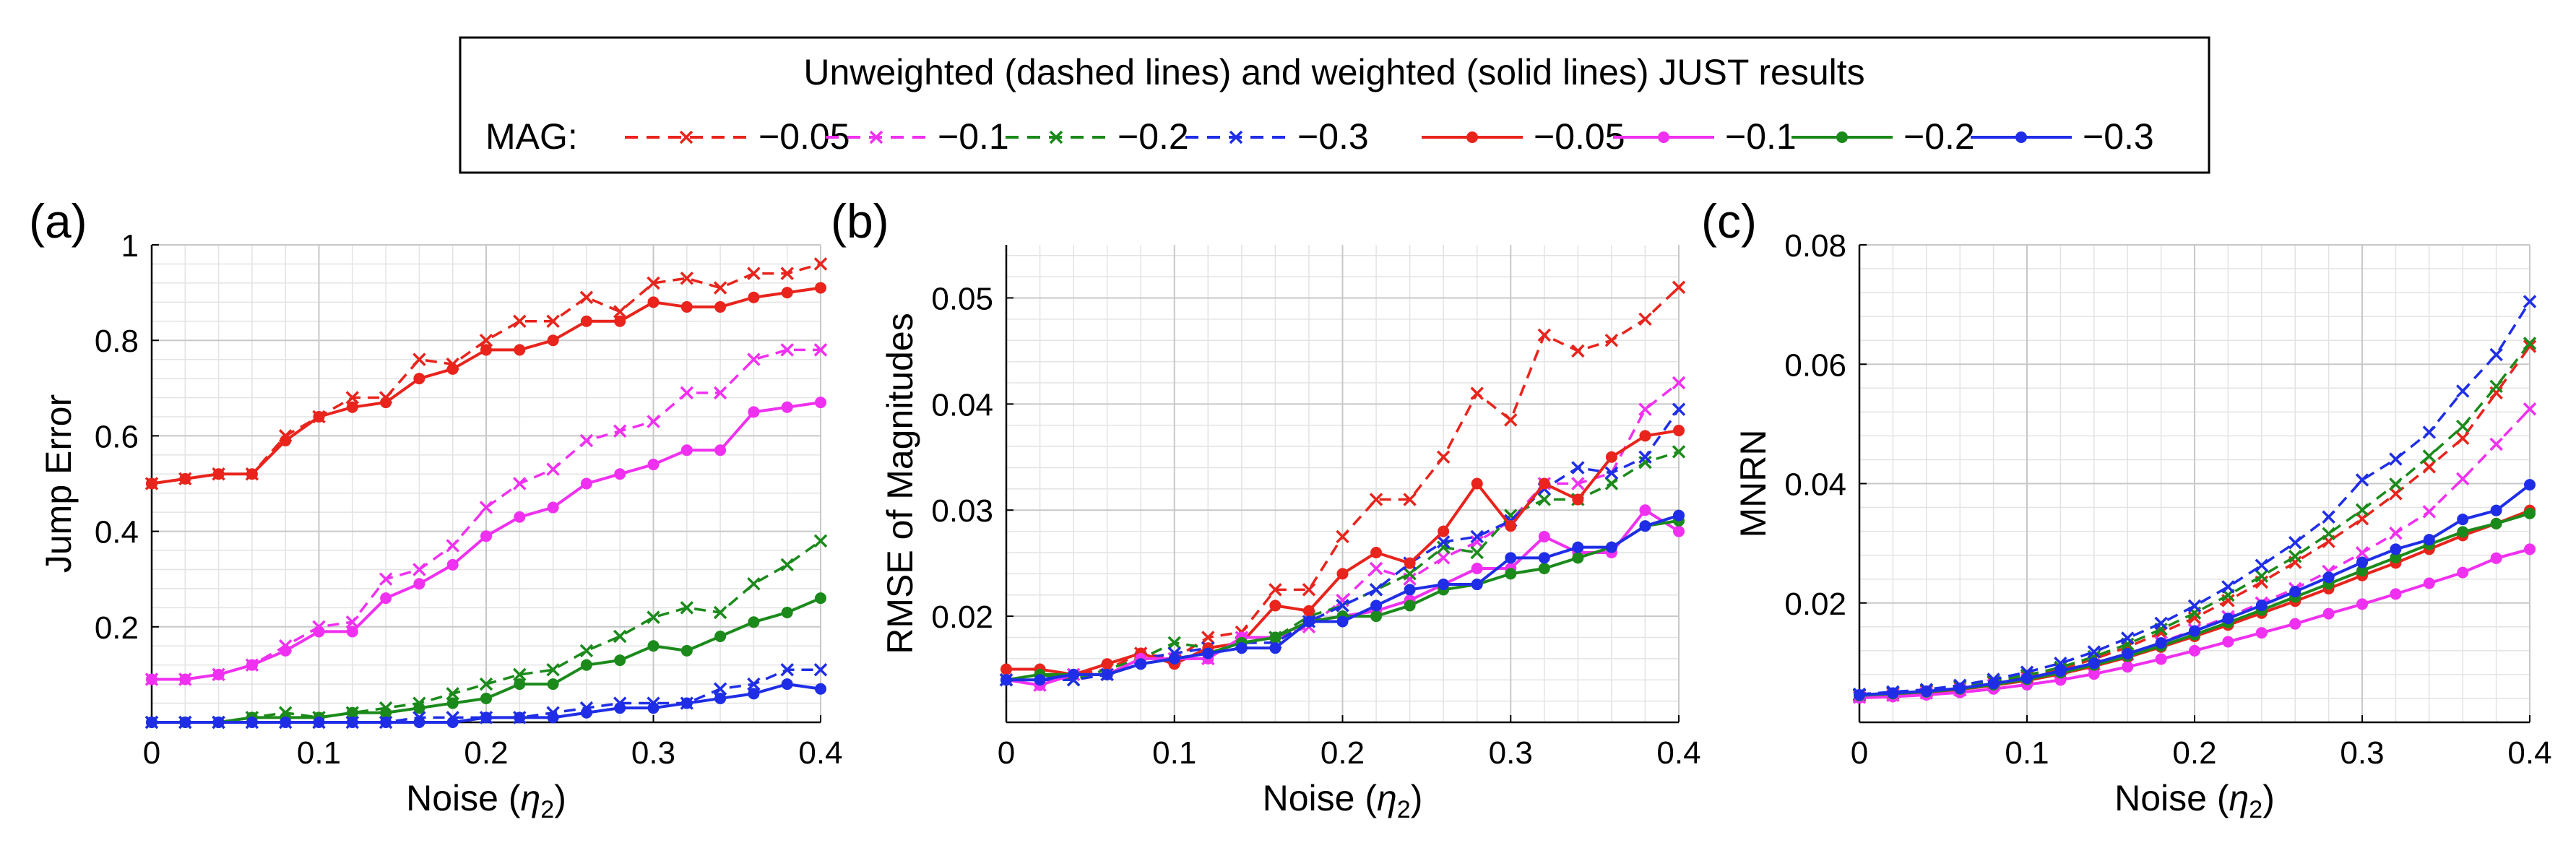  What do you see at coordinates (1815, 485) in the screenshot?
I see `y-tick-label: 0.04` at bounding box center [1815, 485].